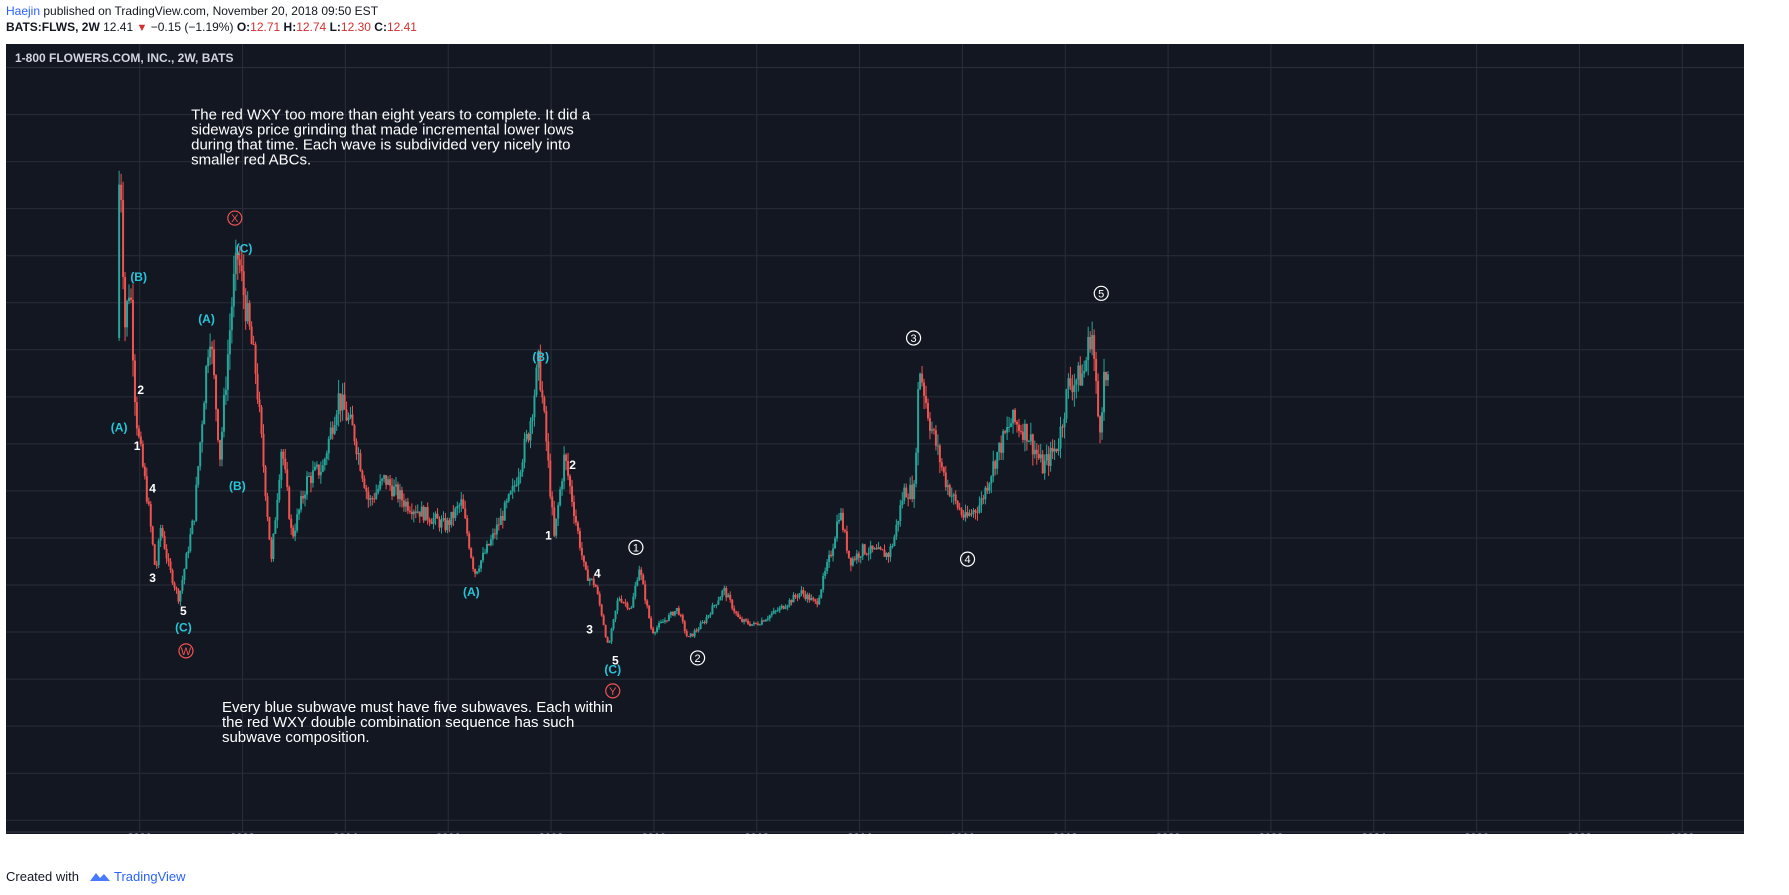 This screenshot has width=1789, height=895. Describe the element at coordinates (251, 159) in the screenshot. I see `annotation-line: smaller red ABCs.` at that location.